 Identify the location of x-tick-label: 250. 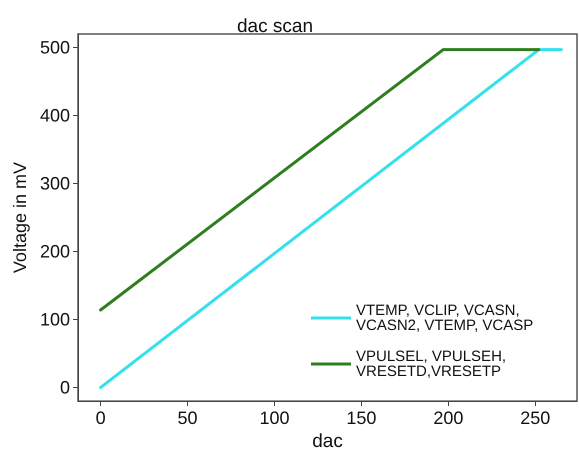
(535, 418).